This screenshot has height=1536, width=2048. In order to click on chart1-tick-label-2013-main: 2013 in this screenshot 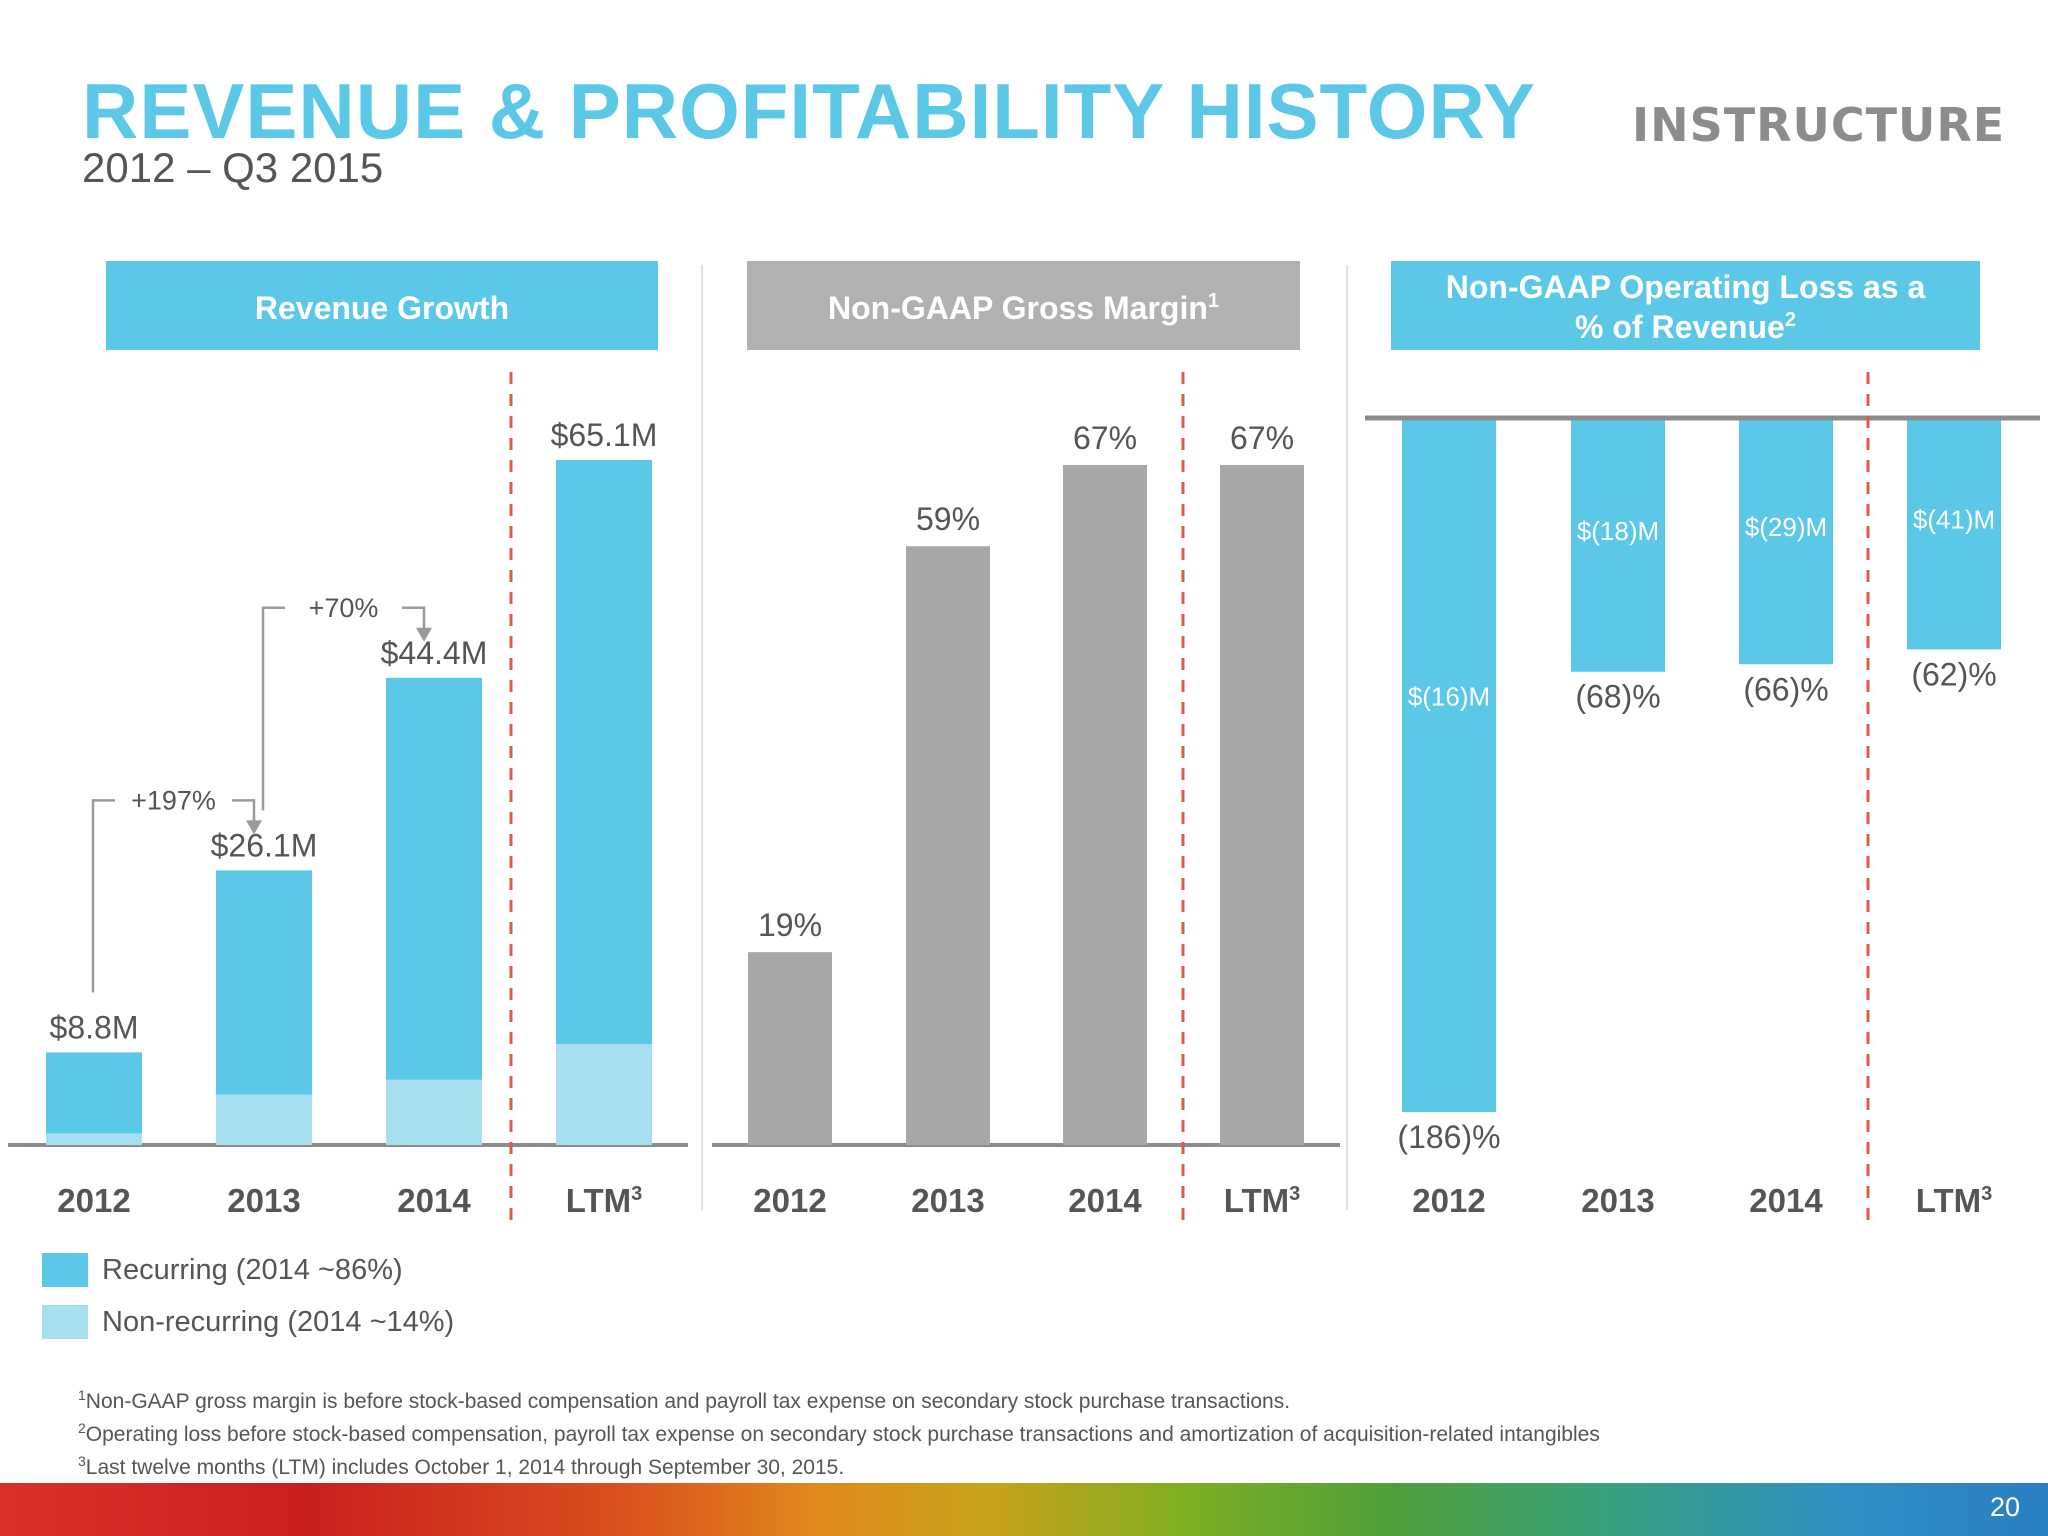, I will do `click(263, 1200)`.